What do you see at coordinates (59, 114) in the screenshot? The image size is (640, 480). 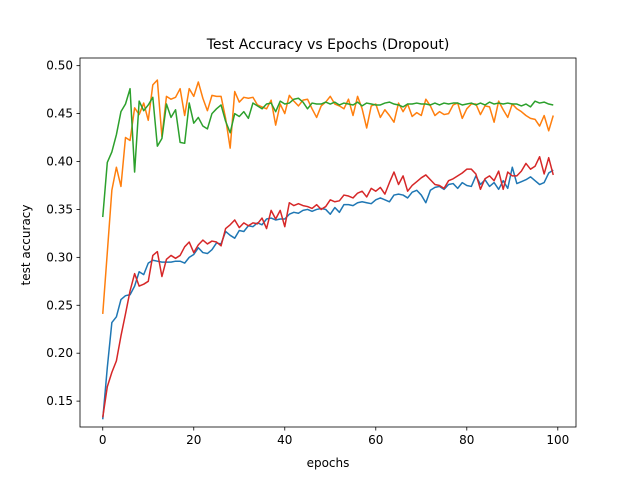 I see `y-tick-label: 0.45` at bounding box center [59, 114].